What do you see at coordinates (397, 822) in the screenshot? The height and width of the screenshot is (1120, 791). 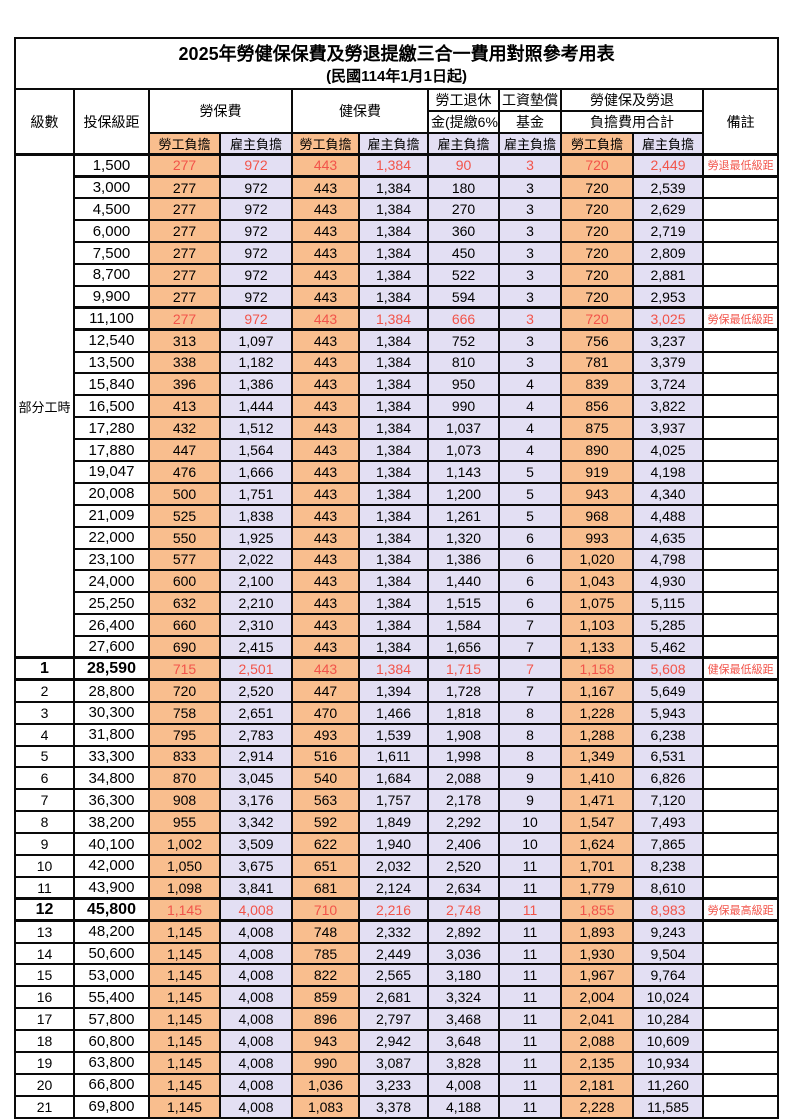 I see `table-row: 8 38,200 955 3,342 592 1,849 2,292 10 1,547 7,493` at bounding box center [397, 822].